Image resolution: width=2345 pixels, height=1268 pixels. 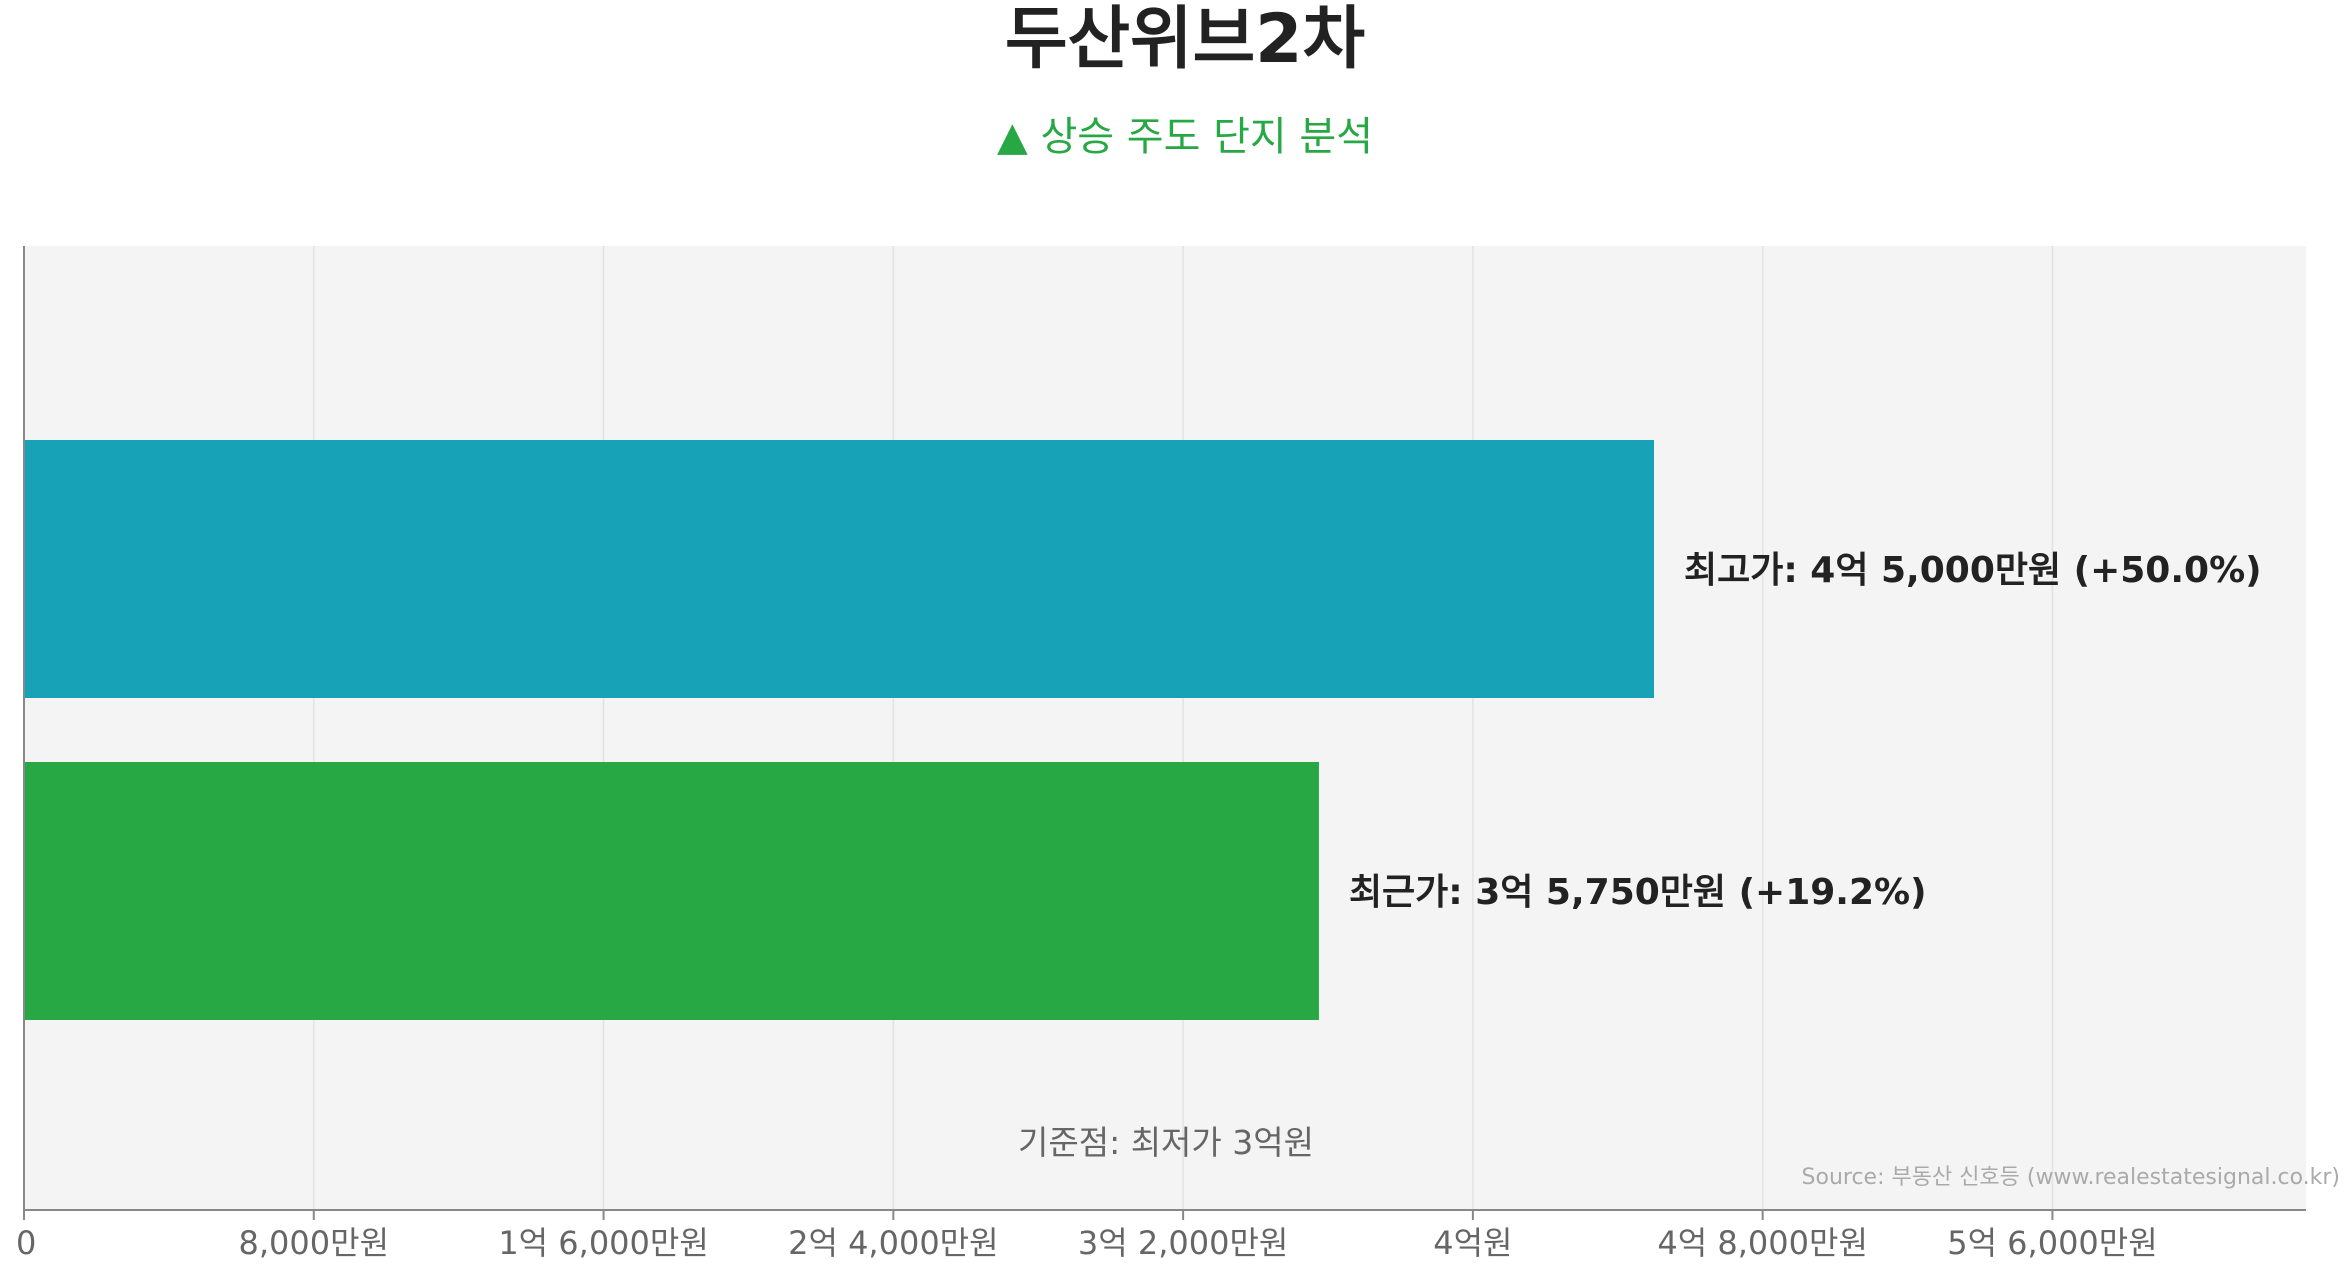 What do you see at coordinates (1638, 892) in the screenshot?
I see `bar-data-label: 최근가: 3억 5,750만원 (+19.2%)` at bounding box center [1638, 892].